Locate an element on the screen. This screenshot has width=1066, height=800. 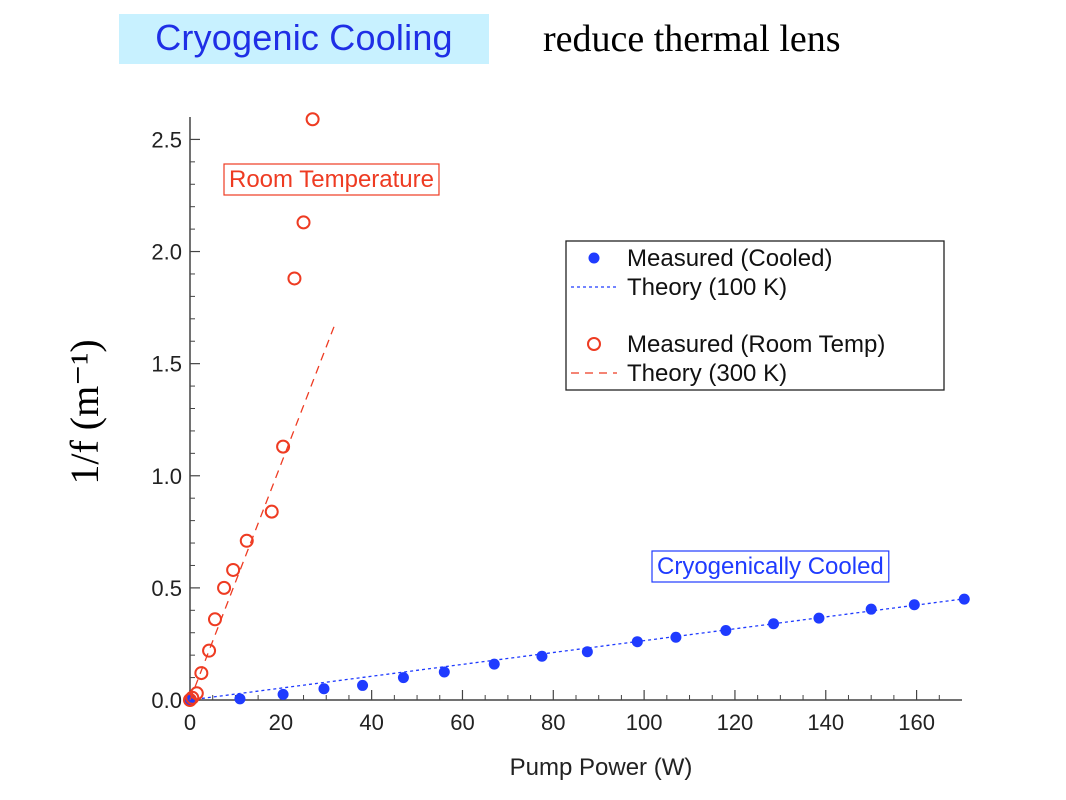
legend-marker-measured-room-temp is located at coordinates (594, 344).